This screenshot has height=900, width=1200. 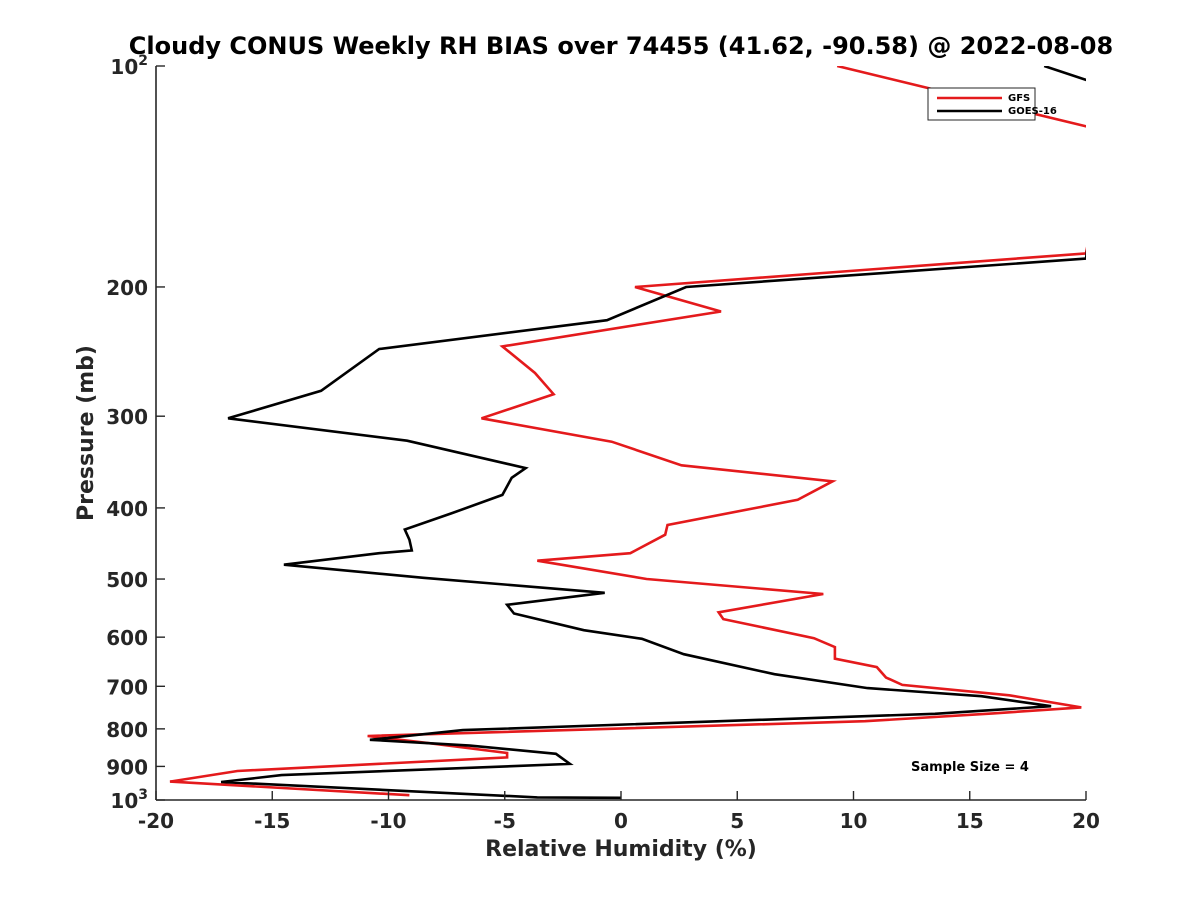 I want to click on x-ticks: -20 -15 -10 -5 0 5 10 15 20, so click(x=619, y=812).